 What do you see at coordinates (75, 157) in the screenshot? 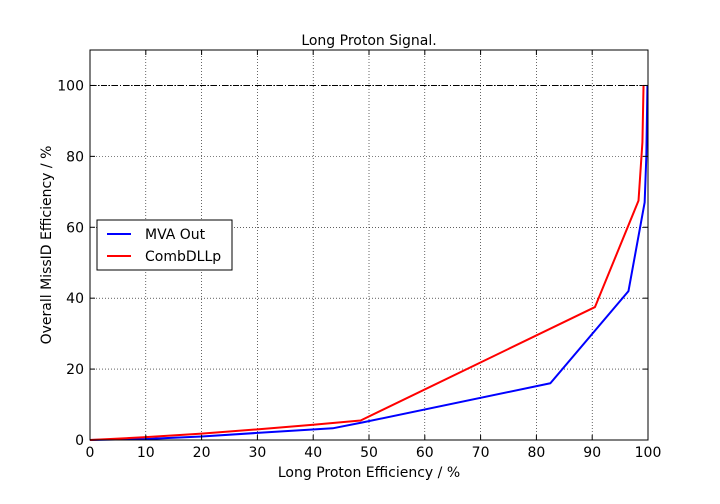
I see `y-tick-label: 80` at bounding box center [75, 157].